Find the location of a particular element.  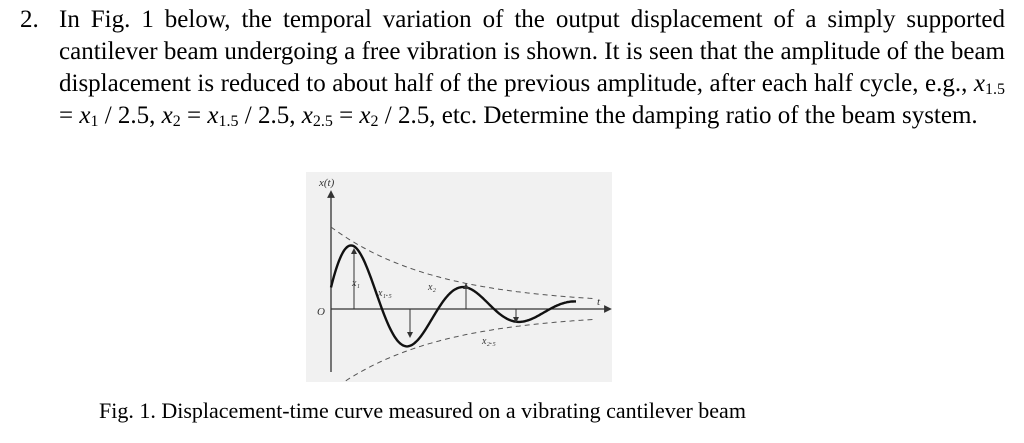

x2-5-label: x₂.₅ is located at coordinates (488, 341).